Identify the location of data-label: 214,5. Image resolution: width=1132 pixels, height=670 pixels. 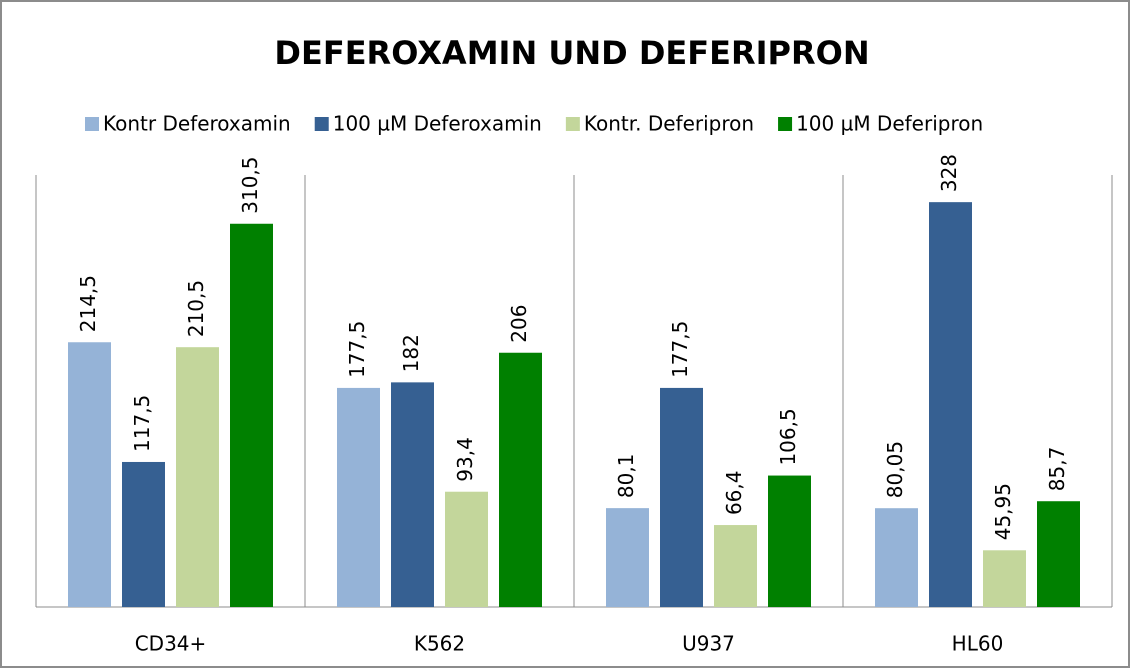
(88, 303).